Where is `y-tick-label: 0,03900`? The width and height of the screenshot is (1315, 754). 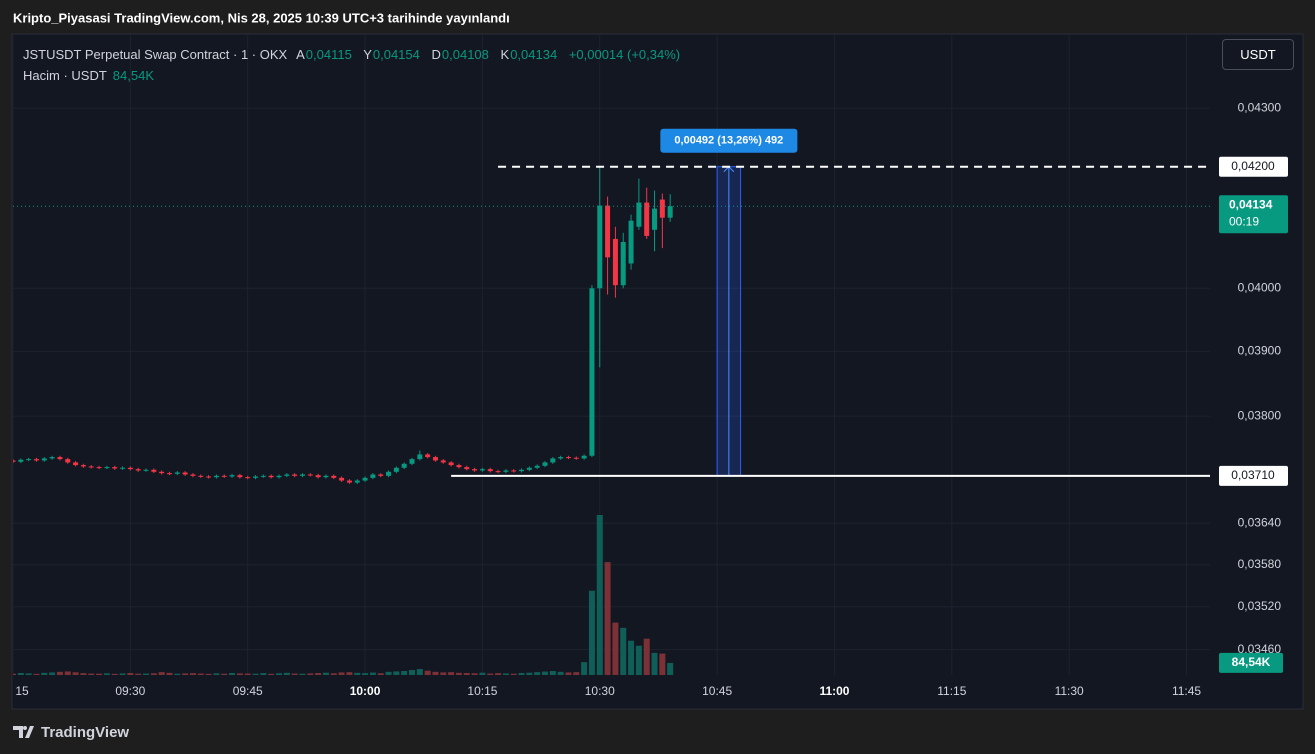
y-tick-label: 0,03900 is located at coordinates (1260, 351).